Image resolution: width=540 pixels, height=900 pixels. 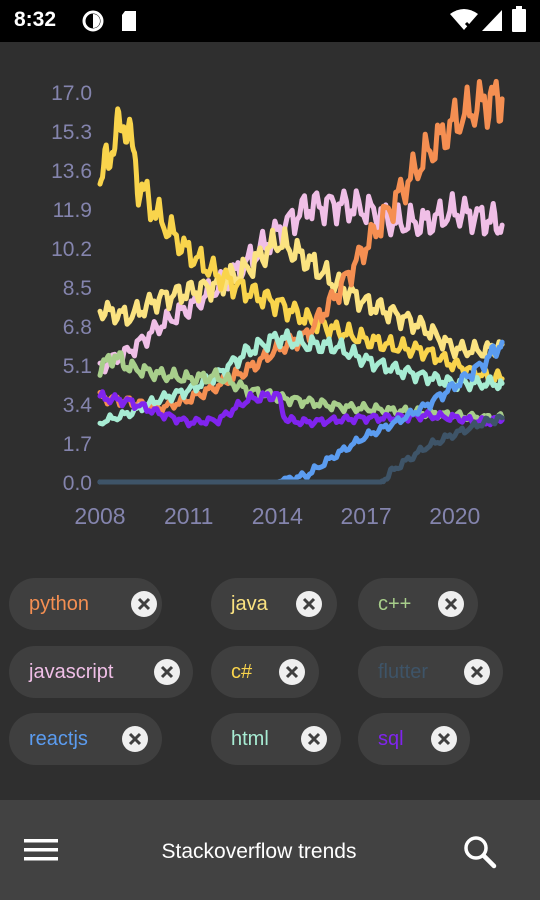 I want to click on chip-label: html, so click(x=250, y=739).